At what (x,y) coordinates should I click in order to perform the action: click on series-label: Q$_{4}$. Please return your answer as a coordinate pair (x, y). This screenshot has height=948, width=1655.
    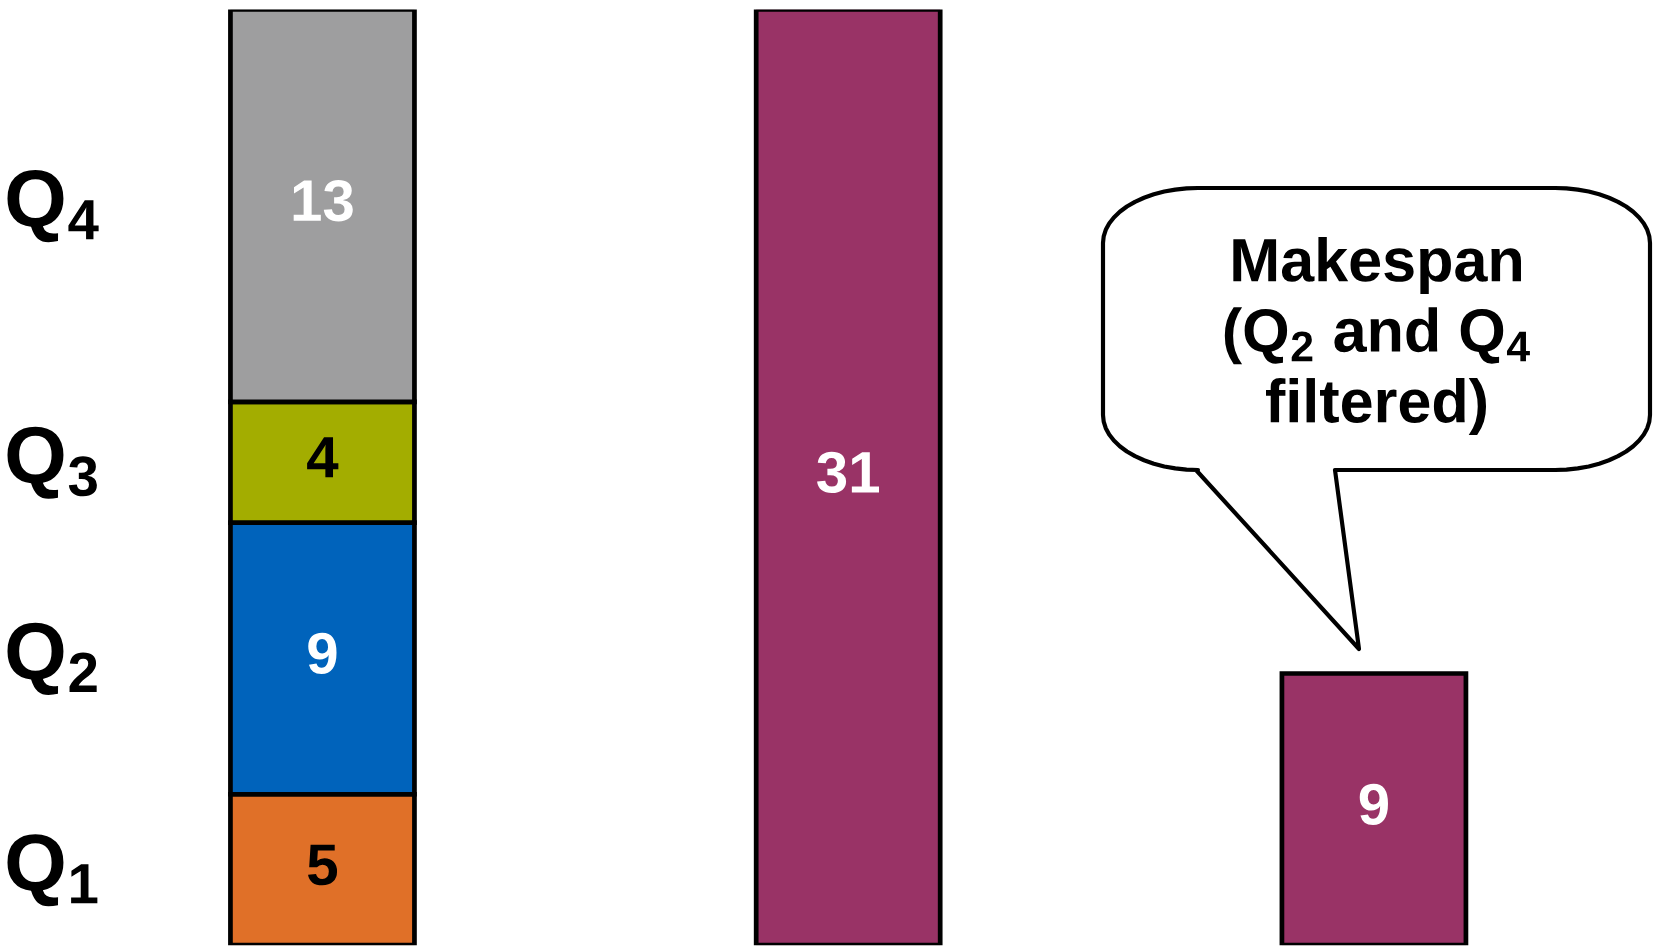
    Looking at the image, I should click on (53, 206).